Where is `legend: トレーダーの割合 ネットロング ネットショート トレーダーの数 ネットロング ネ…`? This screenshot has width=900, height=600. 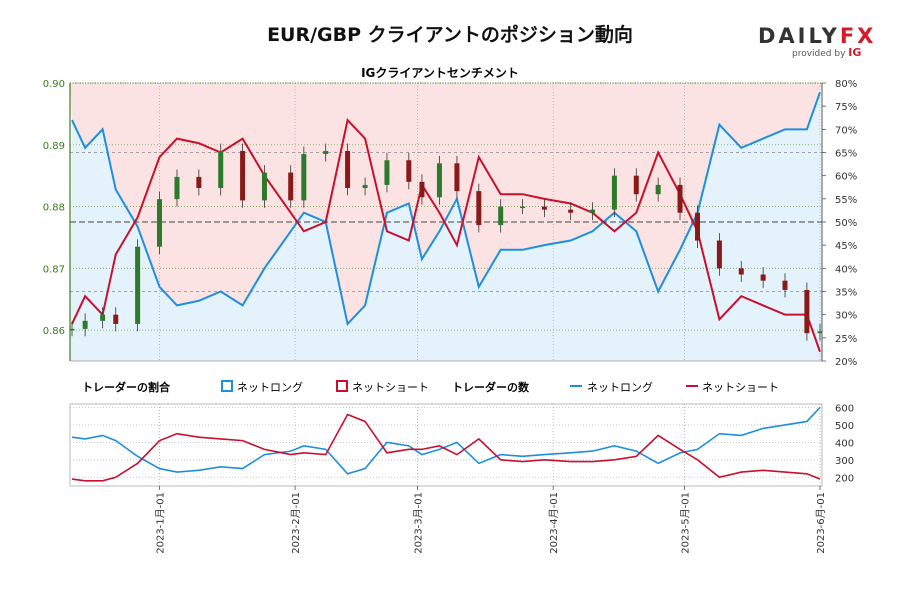 legend: トレーダーの割合 ネットロング ネットショート トレーダーの数 ネットロング ネ… is located at coordinates (430, 387).